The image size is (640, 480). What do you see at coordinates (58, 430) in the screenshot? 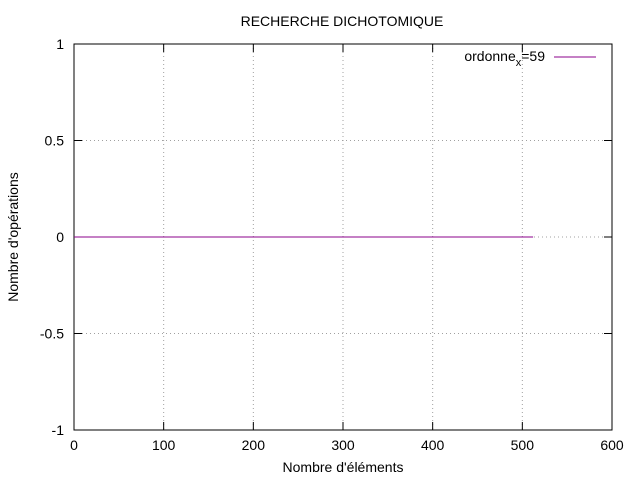
I see `y-tick-label: -1` at bounding box center [58, 430].